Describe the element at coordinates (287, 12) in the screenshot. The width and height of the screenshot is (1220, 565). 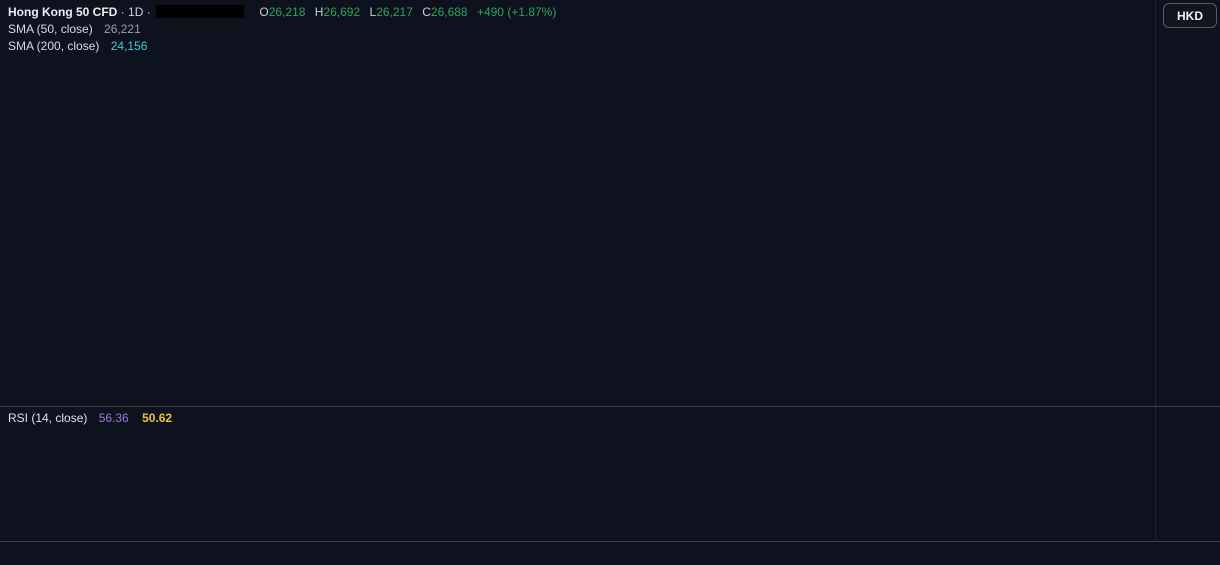
I see `open-value: 26,218` at that location.